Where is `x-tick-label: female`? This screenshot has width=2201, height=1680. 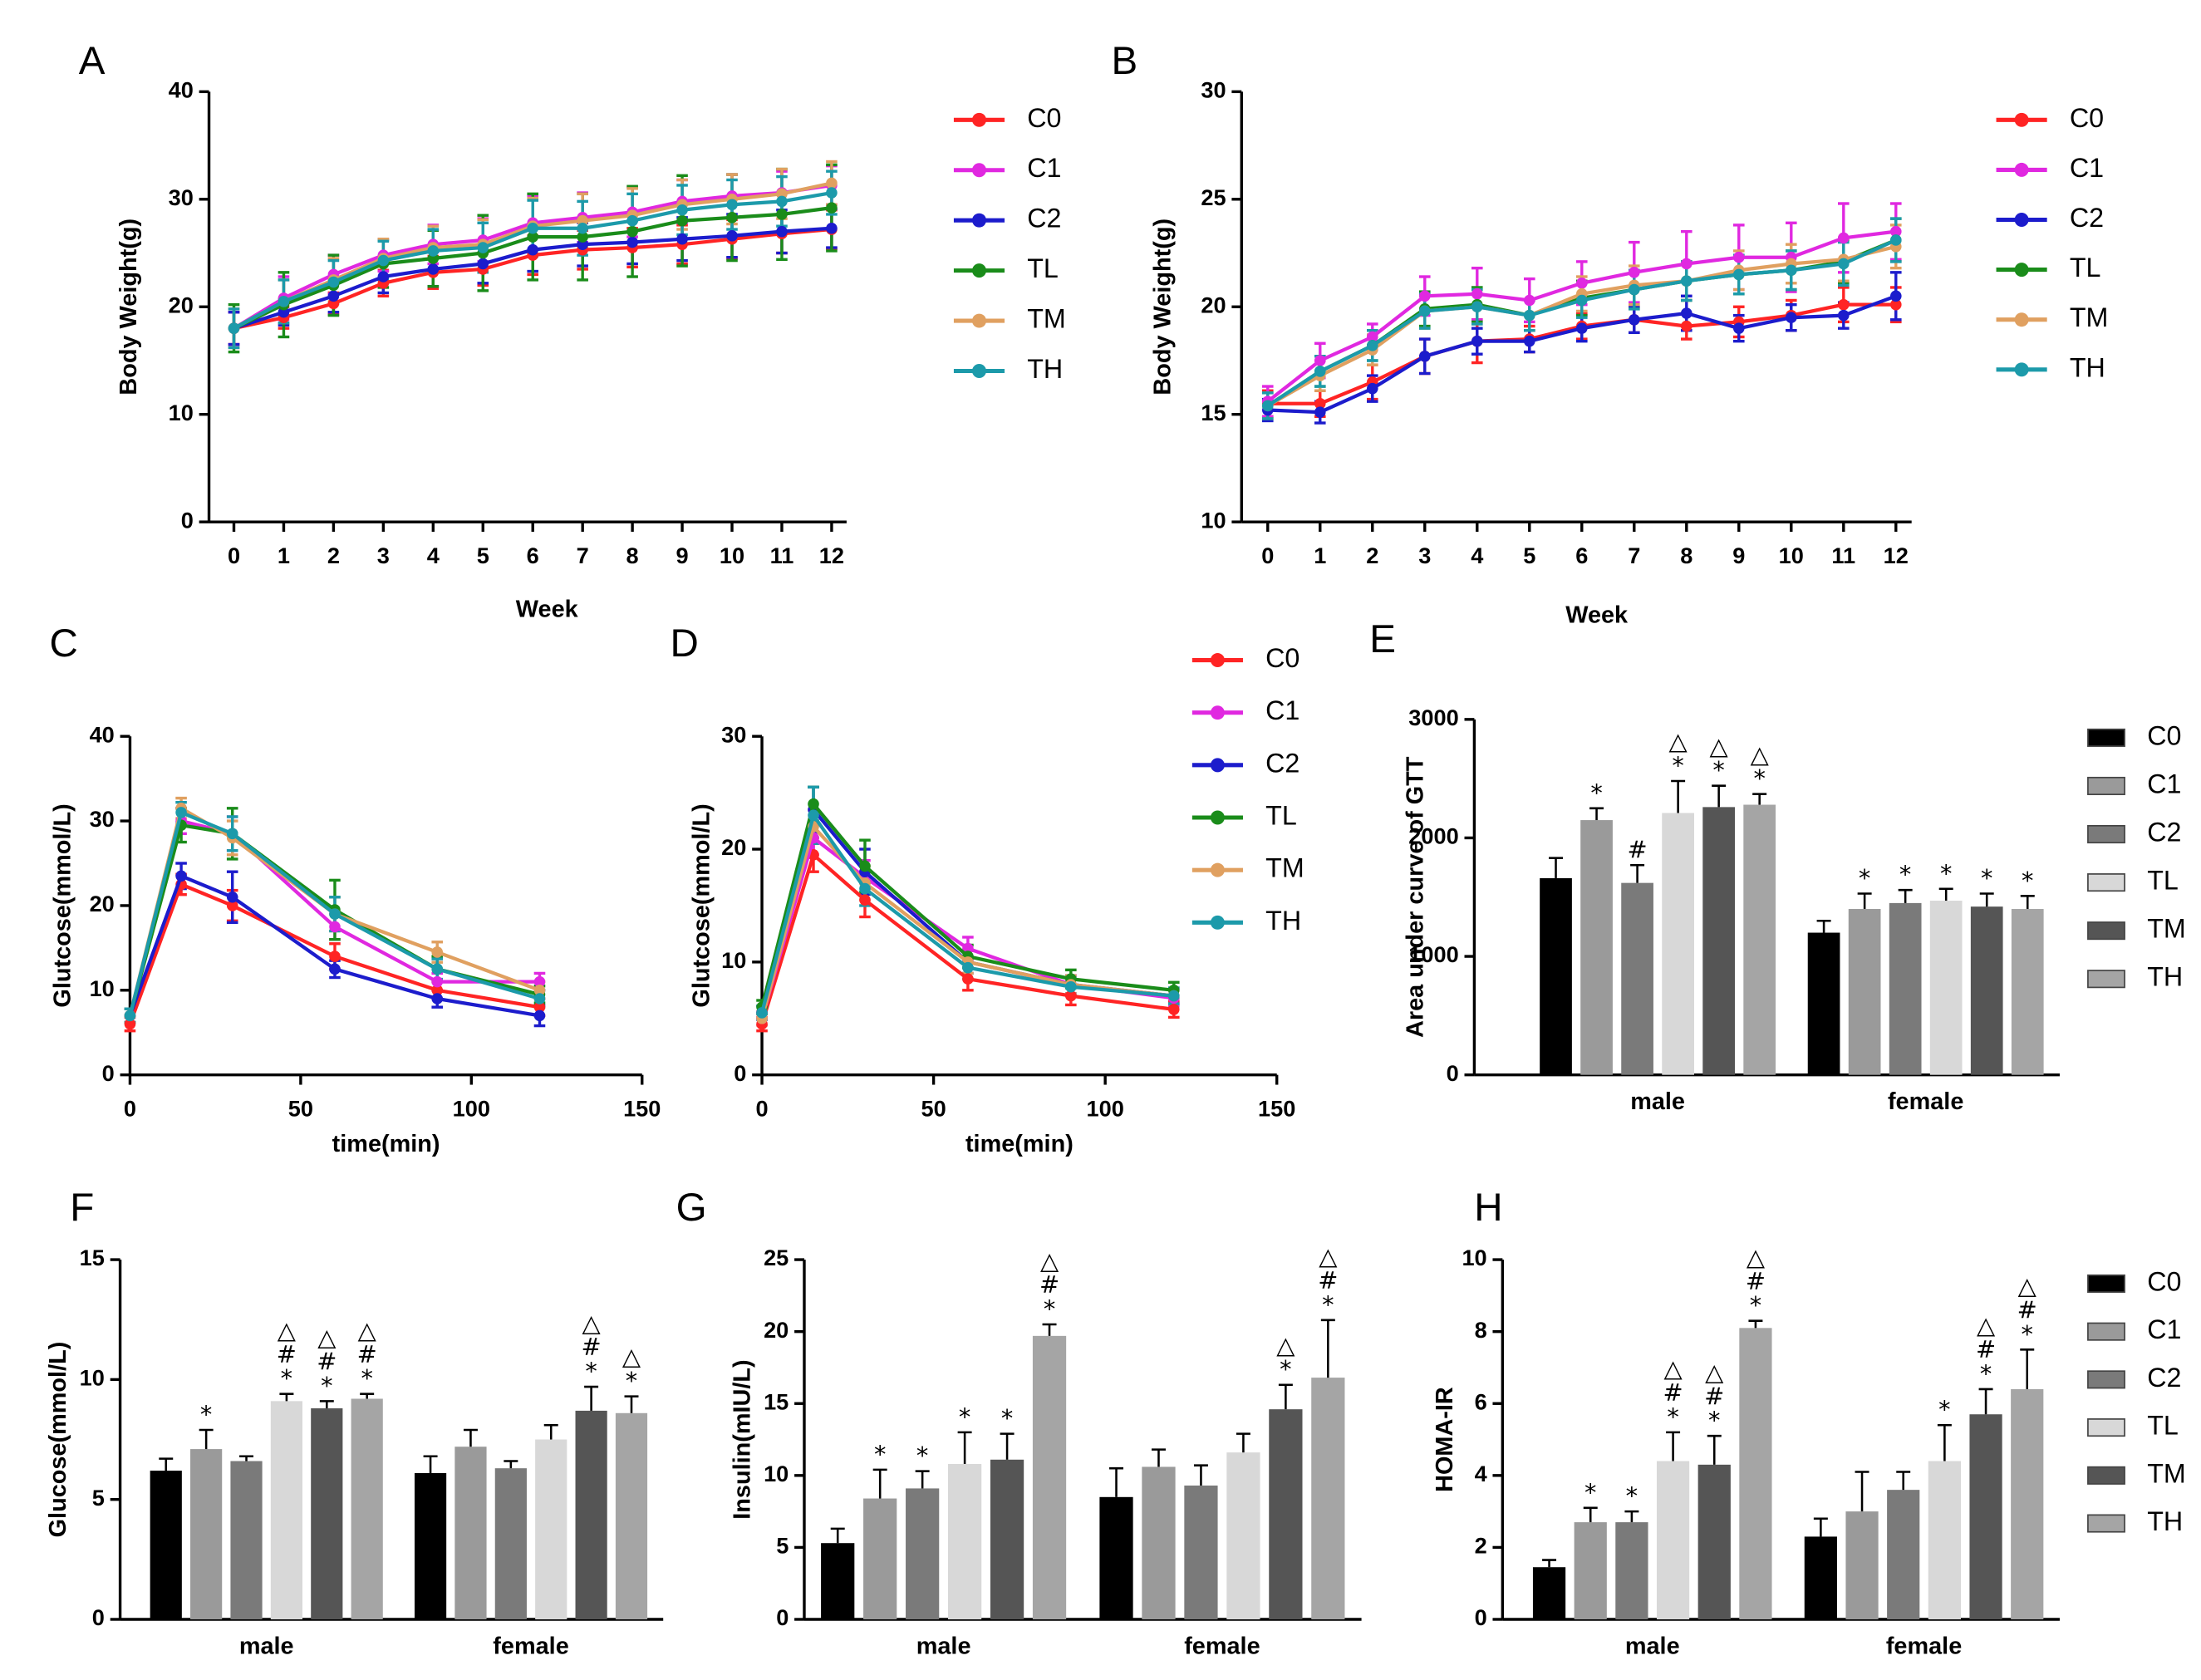 x-tick-label: female is located at coordinates (1925, 1101).